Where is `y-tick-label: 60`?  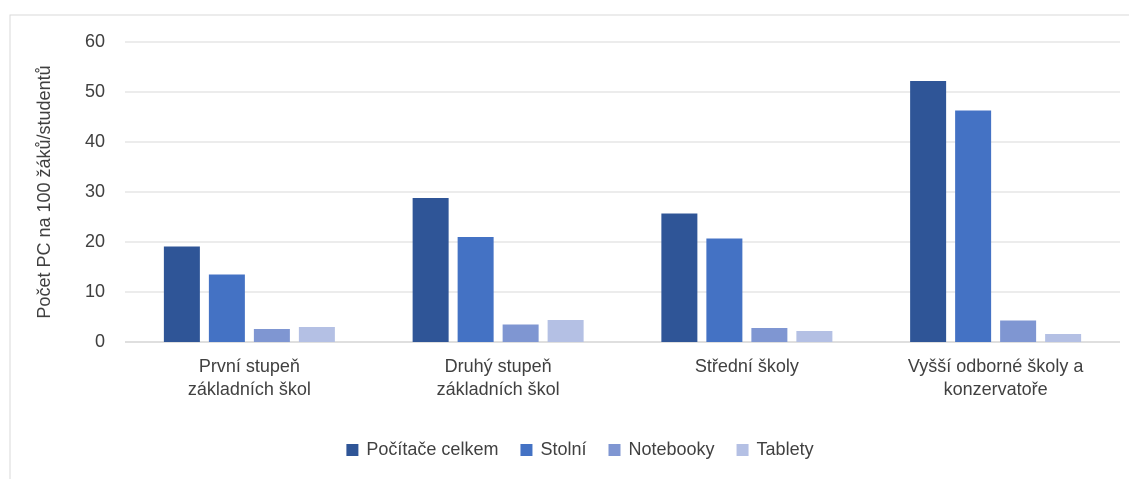 y-tick-label: 60 is located at coordinates (95, 41).